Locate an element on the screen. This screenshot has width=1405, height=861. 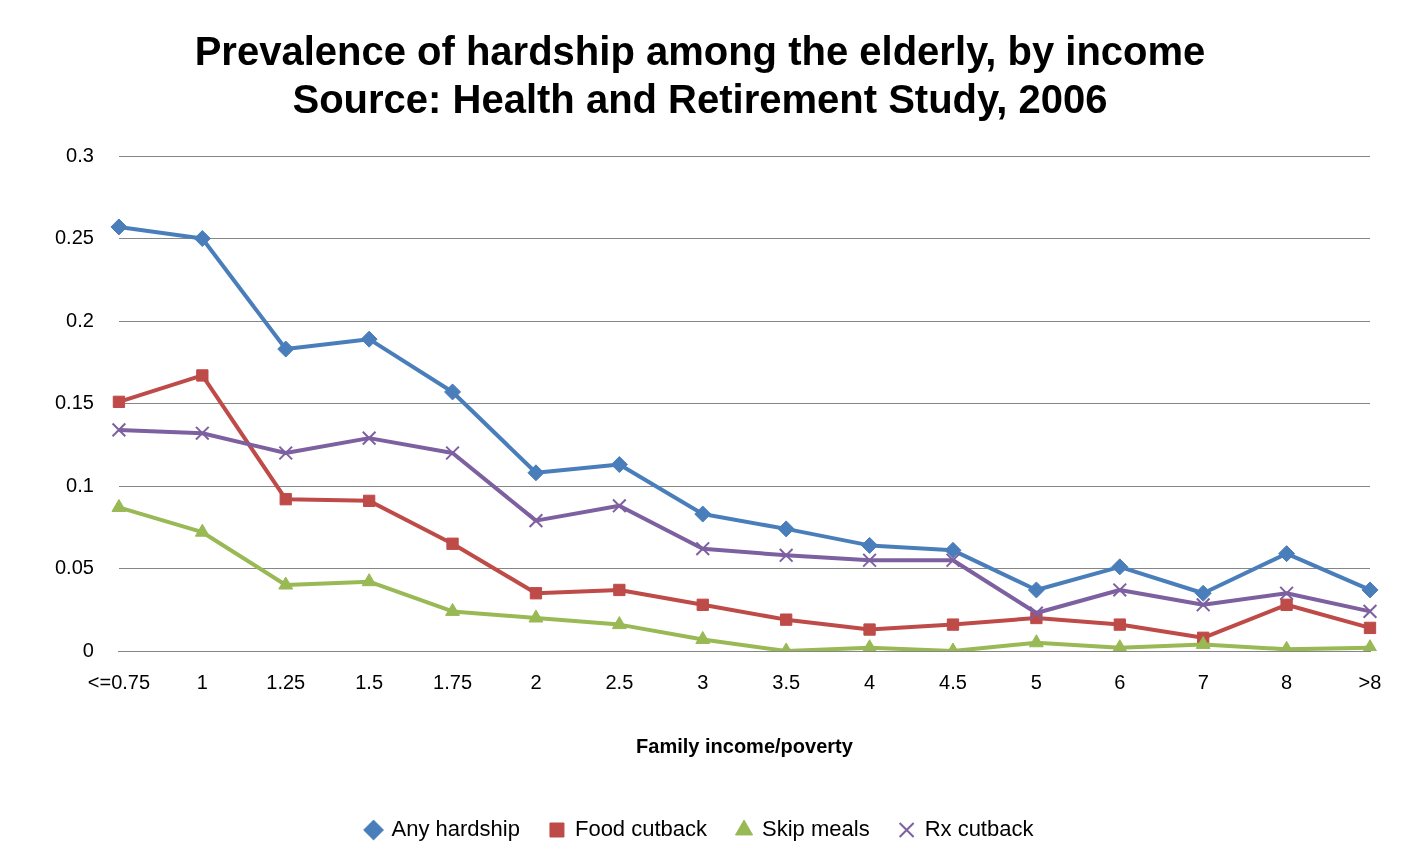
x-tick-label: 1.75 is located at coordinates (453, 681).